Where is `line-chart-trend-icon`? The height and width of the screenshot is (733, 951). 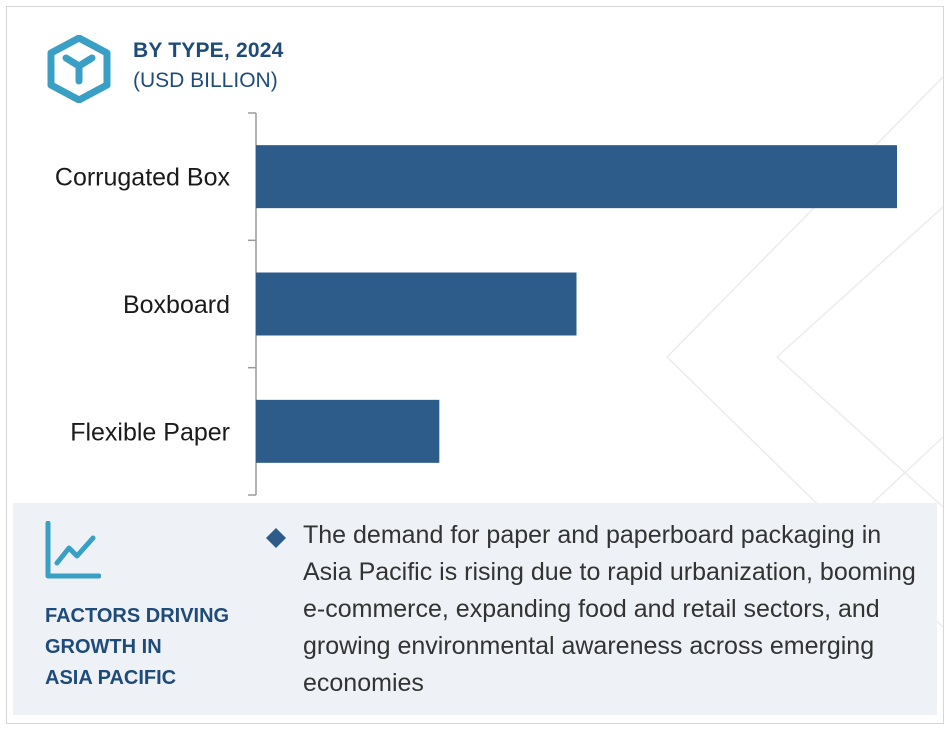 line-chart-trend-icon is located at coordinates (73, 550).